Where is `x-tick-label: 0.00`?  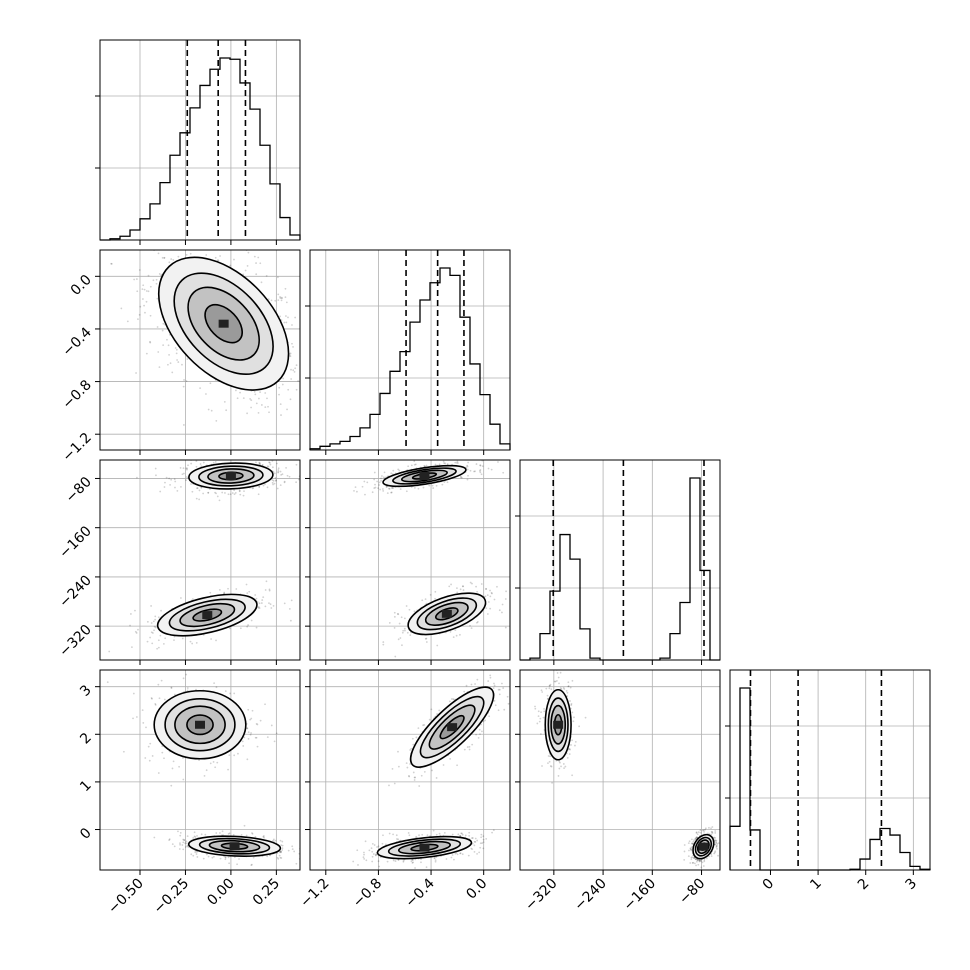 x-tick-label: 0.00 is located at coordinates (220, 892).